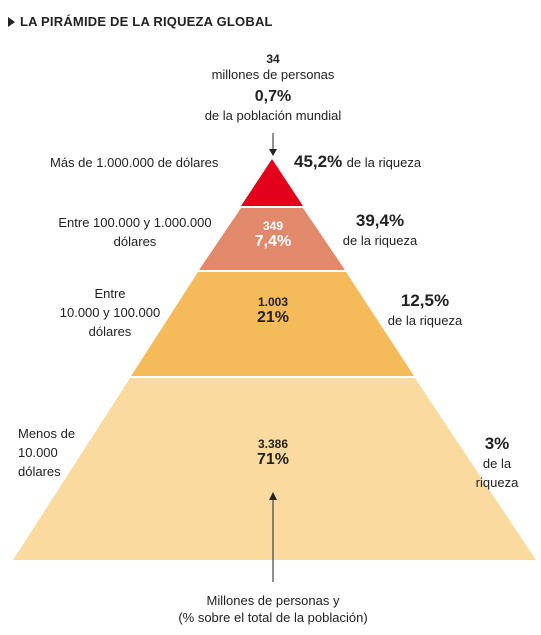 This screenshot has height=635, width=541. Describe the element at coordinates (38, 452) in the screenshot. I see `level-base-range-line2: 10.000` at that location.